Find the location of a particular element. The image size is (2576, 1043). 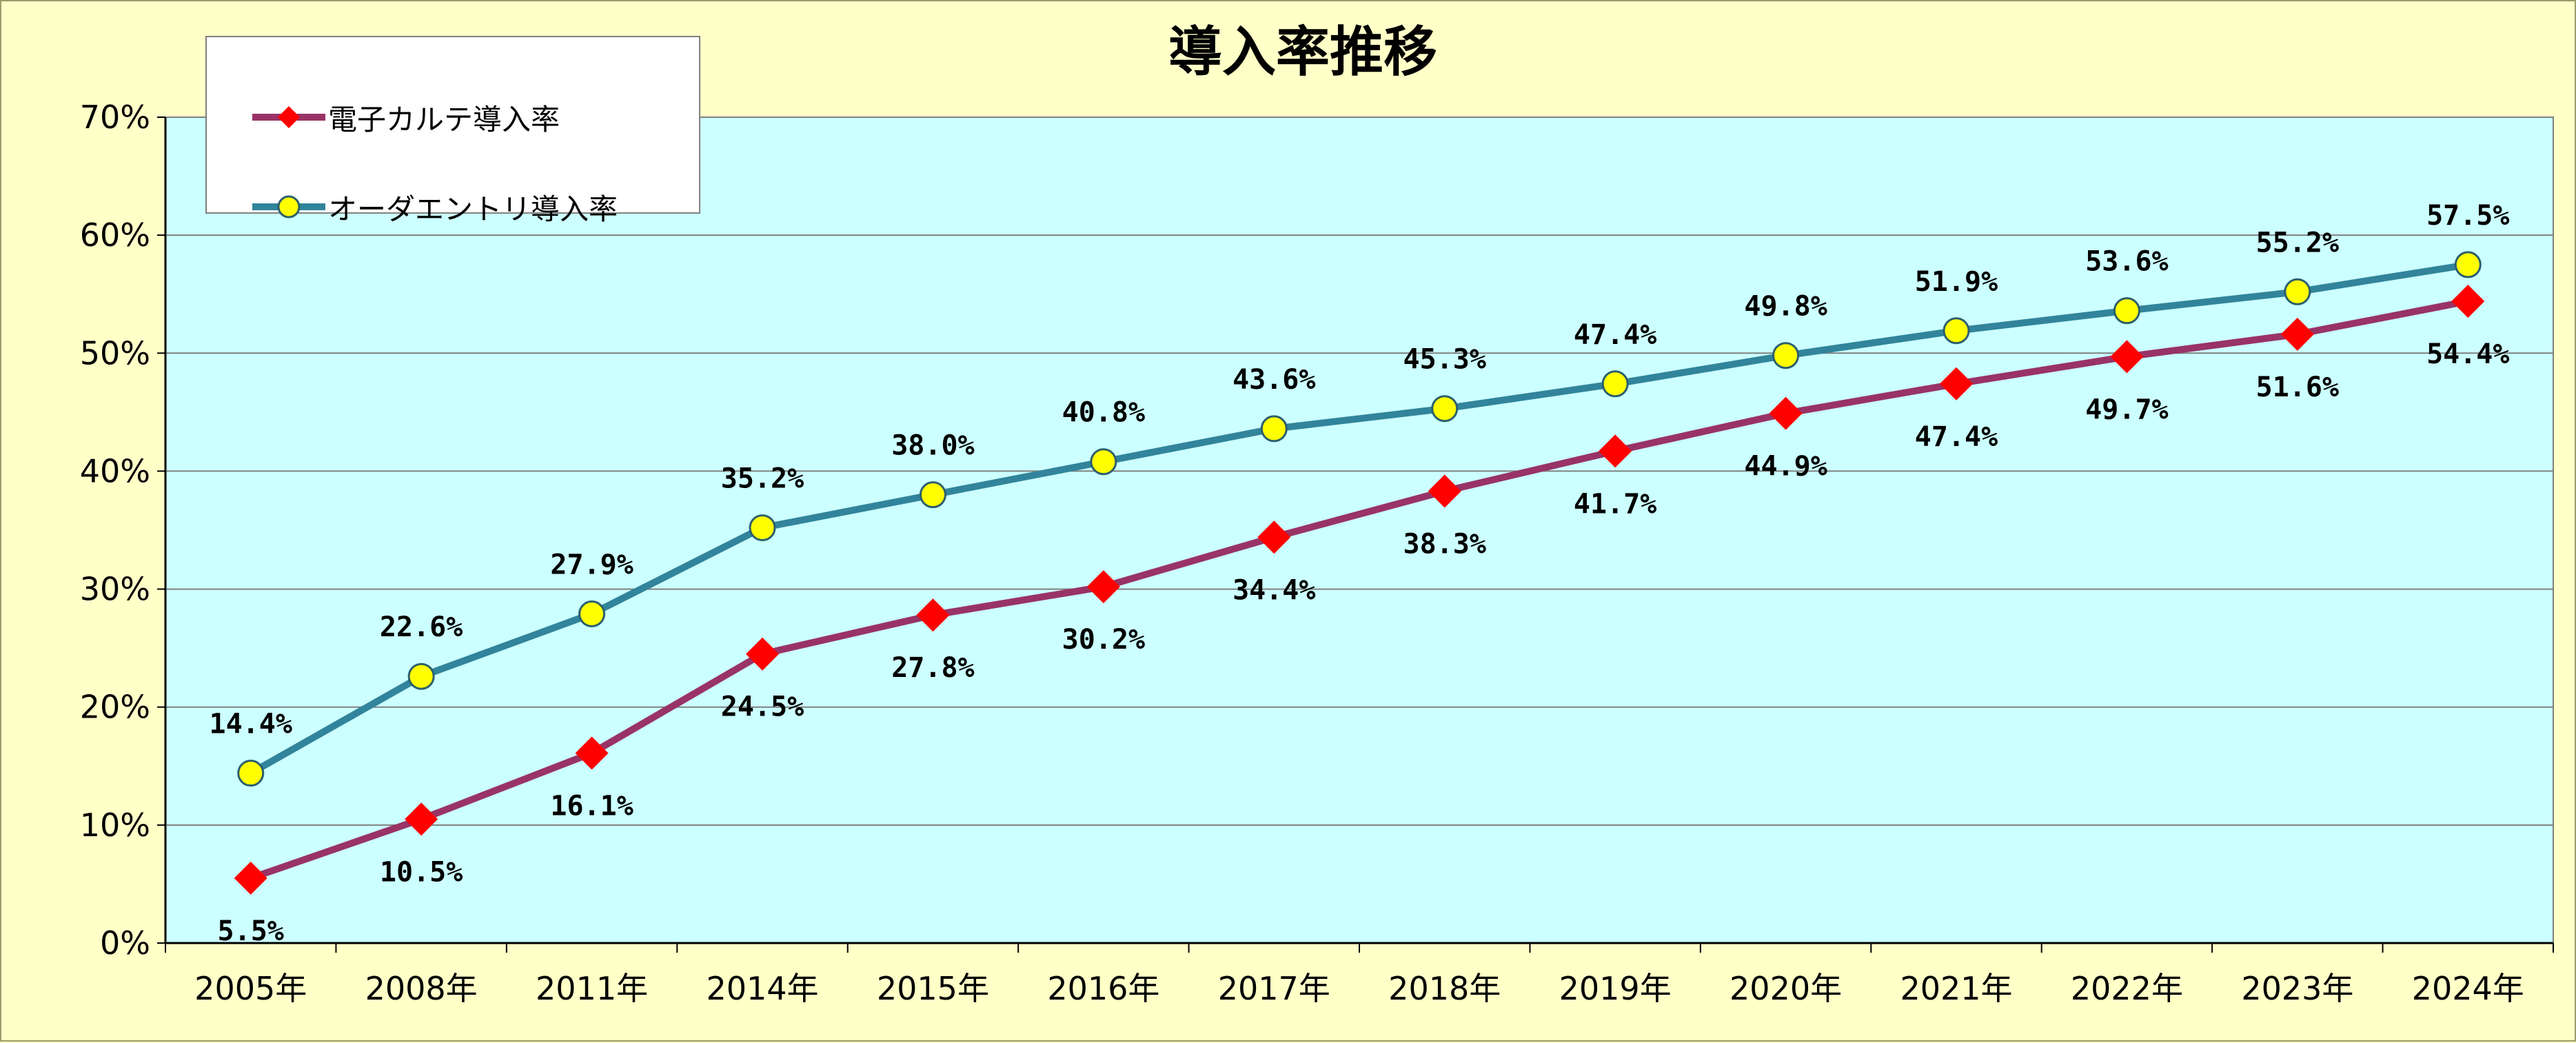

data-label-ehr: 34.4% is located at coordinates (1274, 590).